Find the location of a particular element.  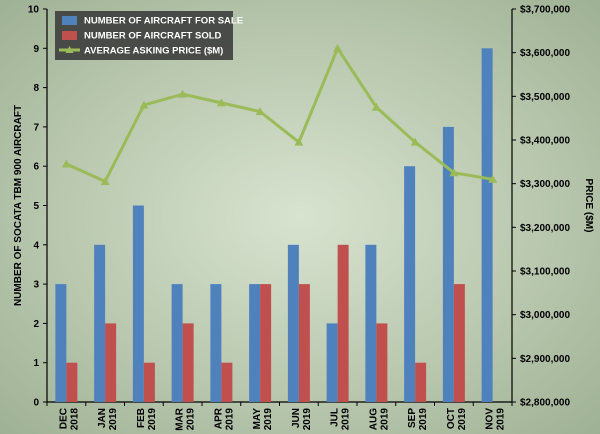

x-tick-label: JUL2019 is located at coordinates (341, 419).